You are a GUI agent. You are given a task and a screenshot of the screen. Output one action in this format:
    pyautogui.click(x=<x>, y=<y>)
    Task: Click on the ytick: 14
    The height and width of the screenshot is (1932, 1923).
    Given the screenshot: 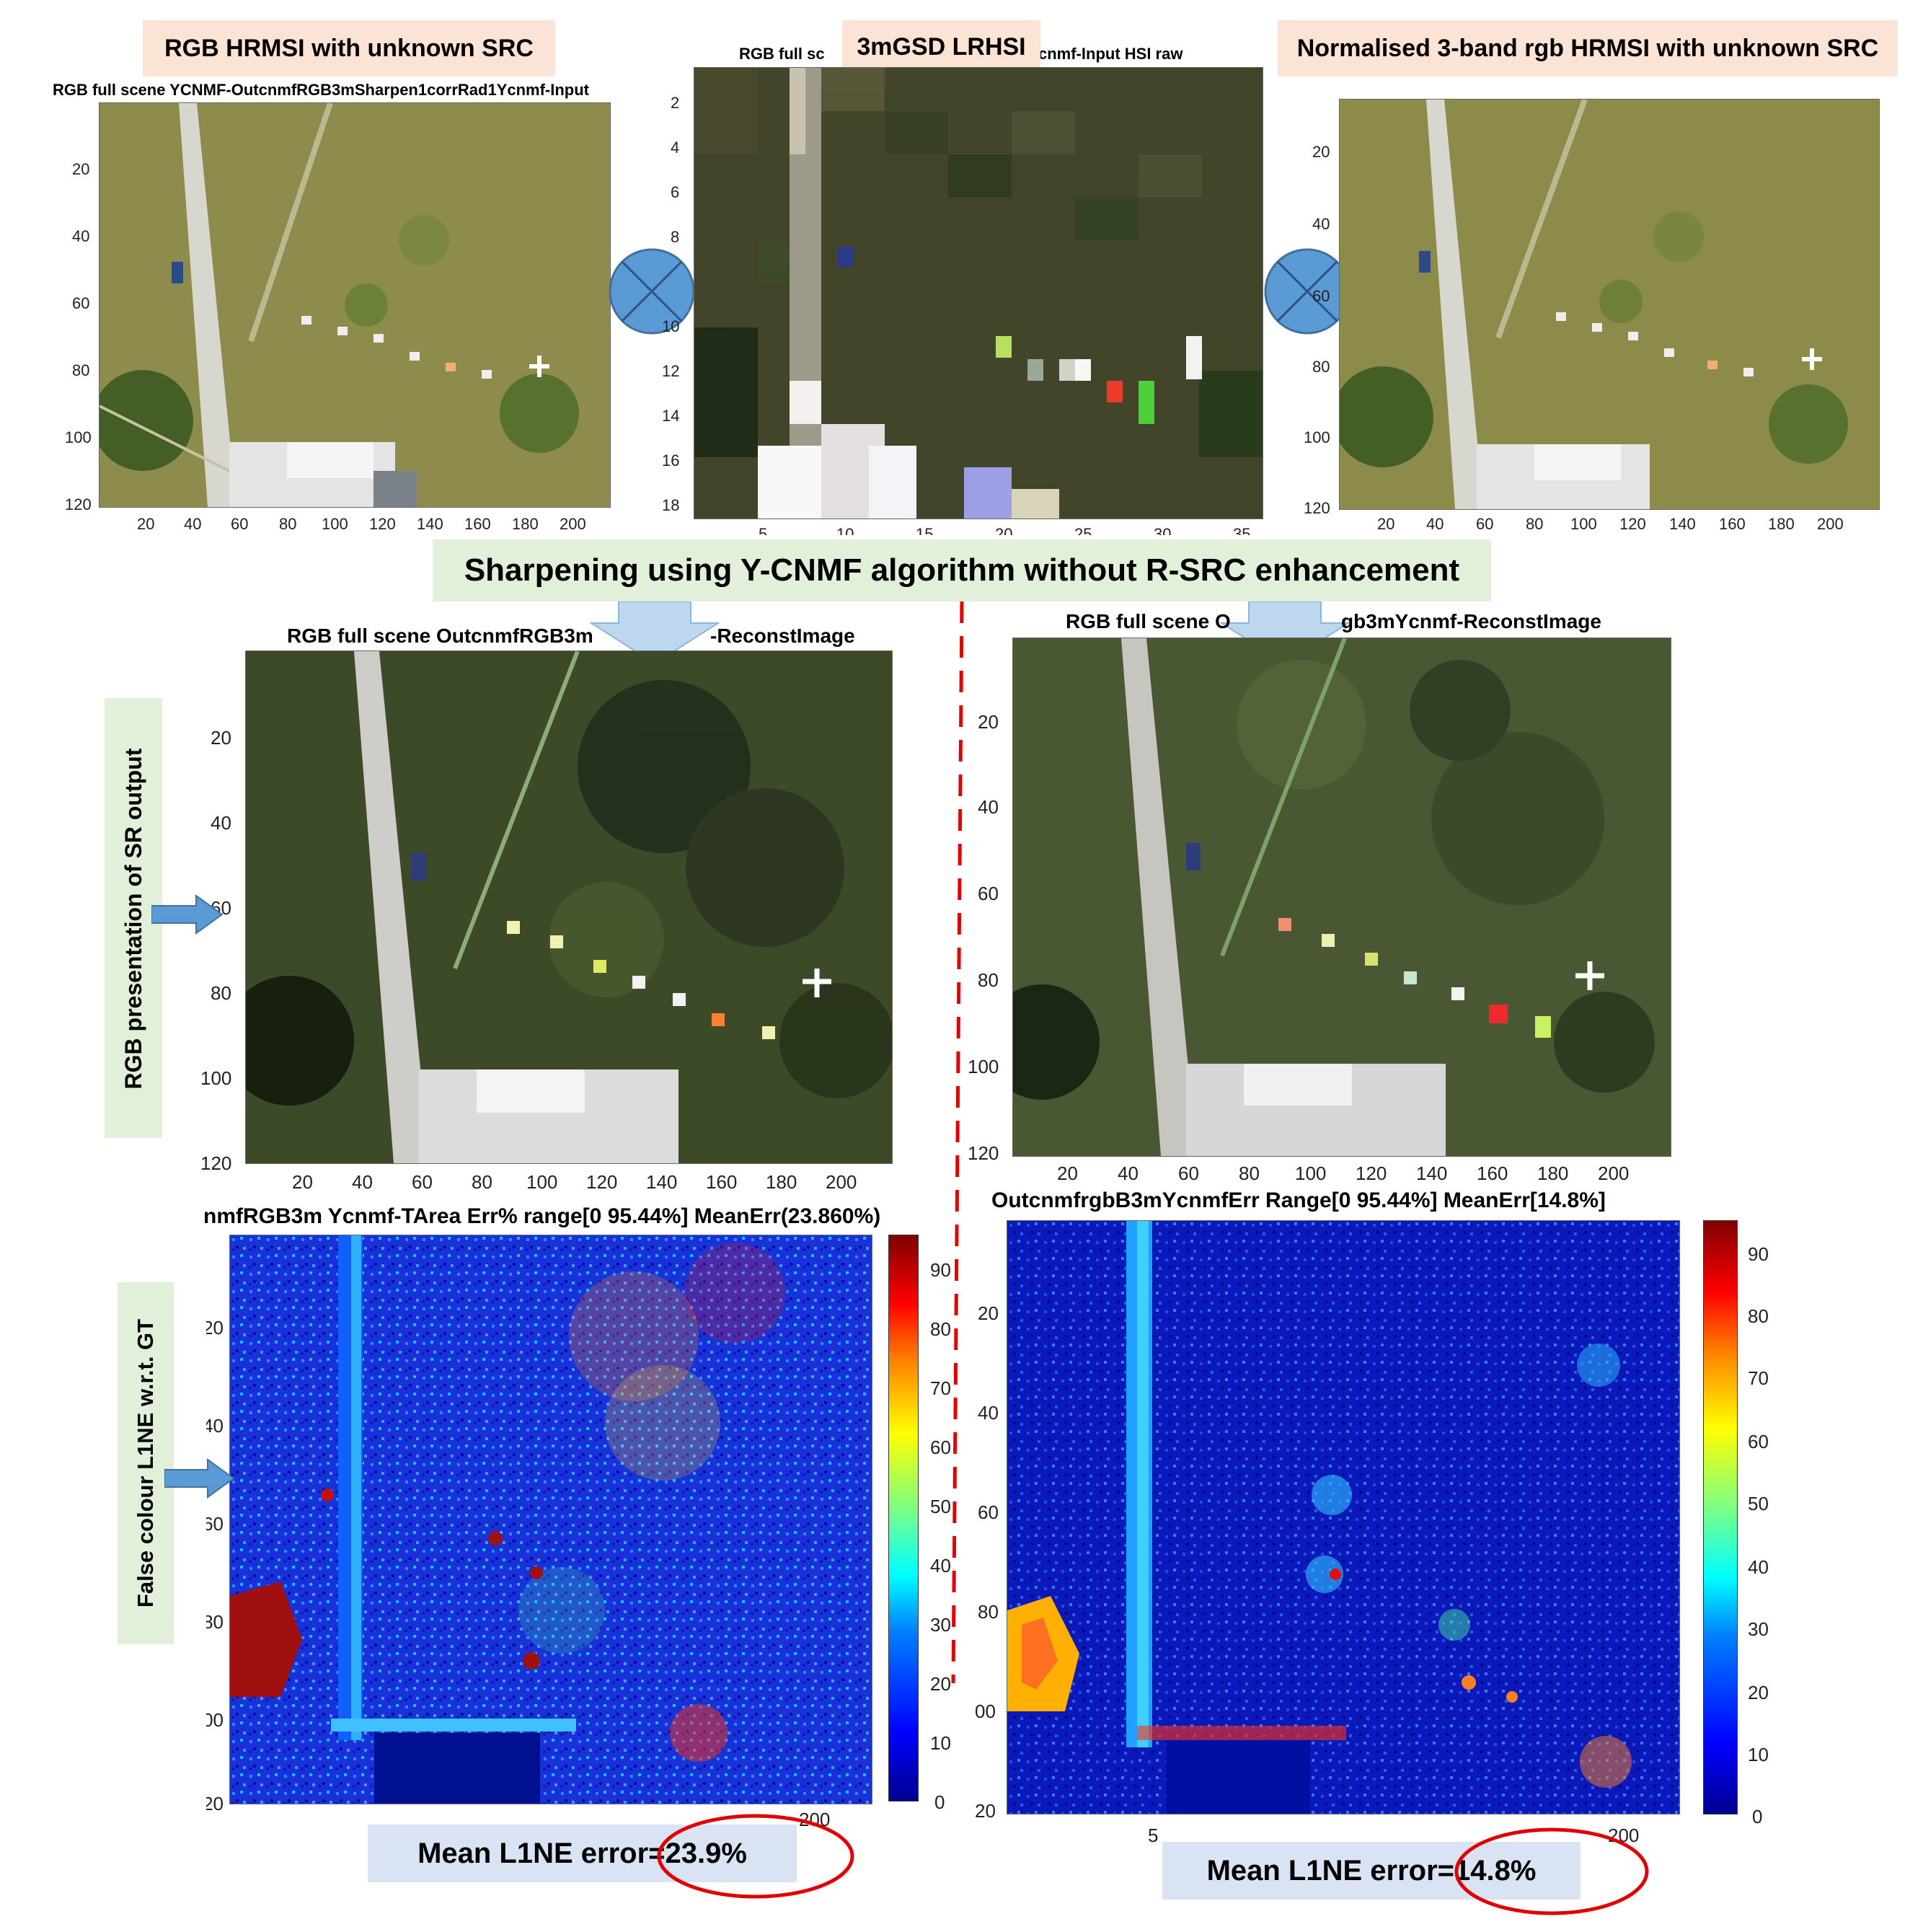 What is the action you would take?
    pyautogui.click(x=671, y=416)
    